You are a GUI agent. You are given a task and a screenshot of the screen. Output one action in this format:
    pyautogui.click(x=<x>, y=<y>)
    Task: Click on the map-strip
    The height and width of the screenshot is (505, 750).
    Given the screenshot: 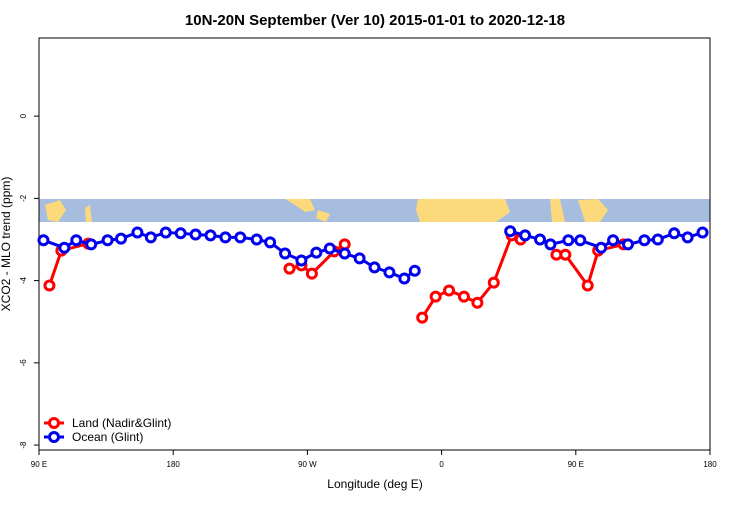 What is the action you would take?
    pyautogui.click(x=374, y=210)
    